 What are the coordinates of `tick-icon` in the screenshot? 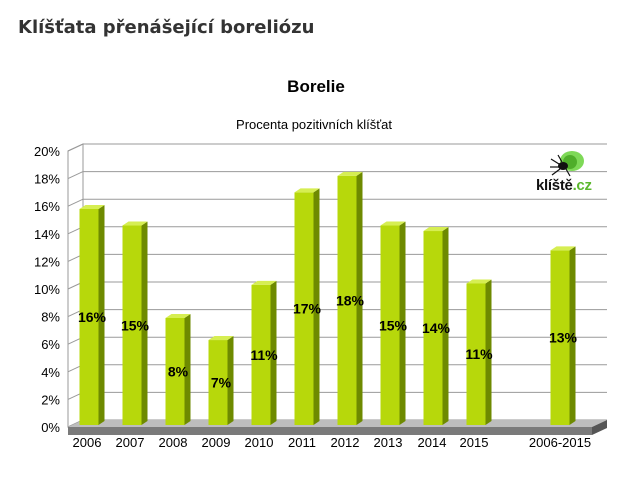 It's located at (567, 164).